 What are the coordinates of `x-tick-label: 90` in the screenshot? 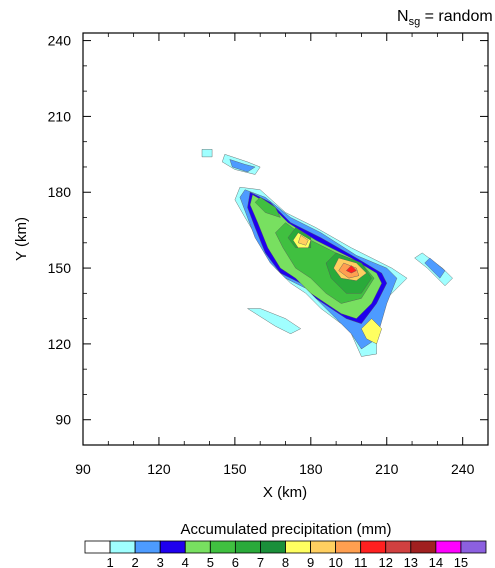 It's located at (83, 469).